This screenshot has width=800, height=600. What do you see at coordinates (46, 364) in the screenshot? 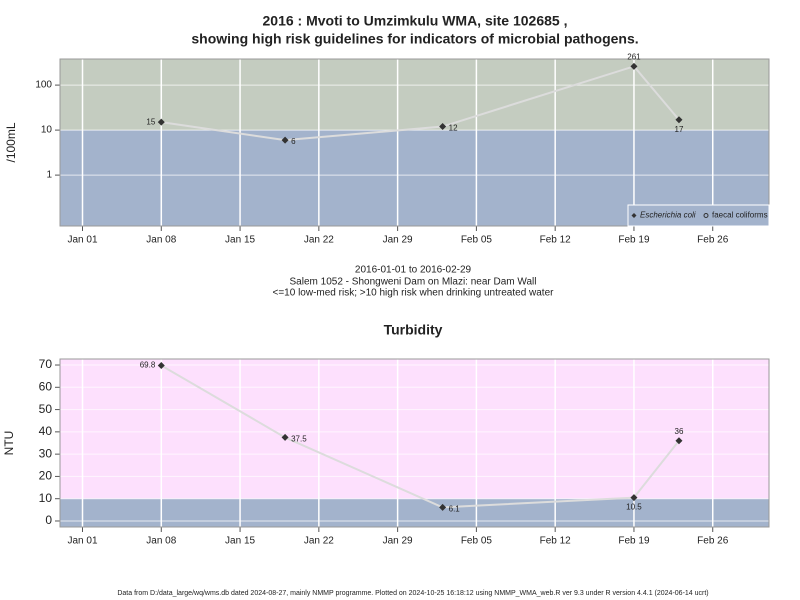
I see `y-tick-label: 70` at bounding box center [46, 364].